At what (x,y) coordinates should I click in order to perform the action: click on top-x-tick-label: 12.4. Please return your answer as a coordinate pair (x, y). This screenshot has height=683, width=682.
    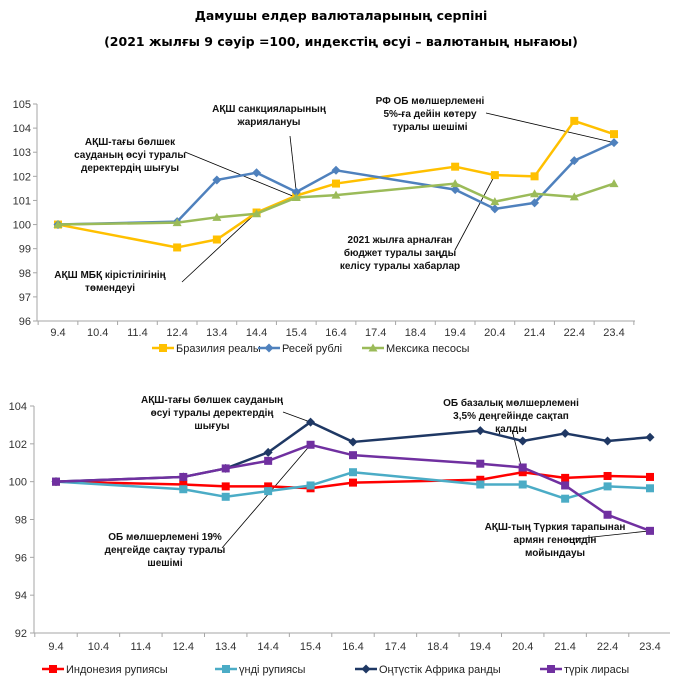
    Looking at the image, I should click on (176, 333).